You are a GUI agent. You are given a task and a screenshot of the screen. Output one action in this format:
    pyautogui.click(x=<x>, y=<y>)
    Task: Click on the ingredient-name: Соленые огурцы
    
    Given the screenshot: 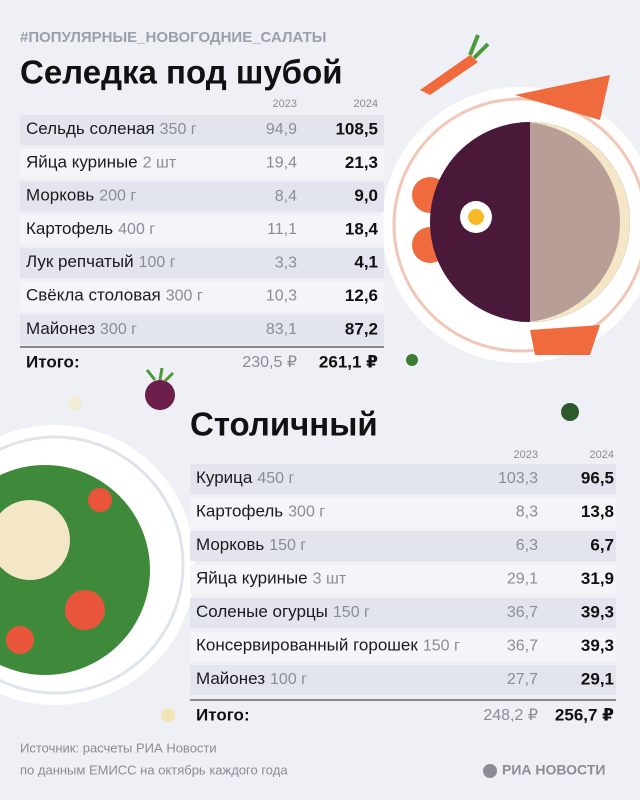 What is the action you would take?
    pyautogui.click(x=262, y=611)
    